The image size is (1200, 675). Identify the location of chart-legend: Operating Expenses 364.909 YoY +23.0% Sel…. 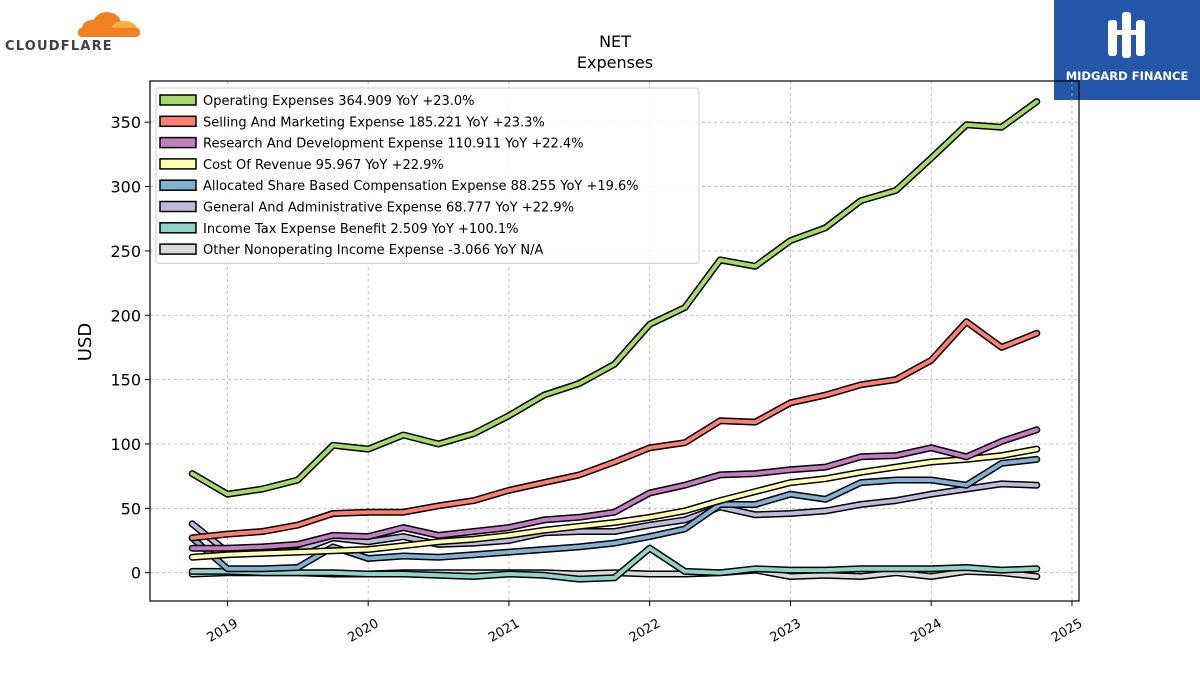
(427, 175).